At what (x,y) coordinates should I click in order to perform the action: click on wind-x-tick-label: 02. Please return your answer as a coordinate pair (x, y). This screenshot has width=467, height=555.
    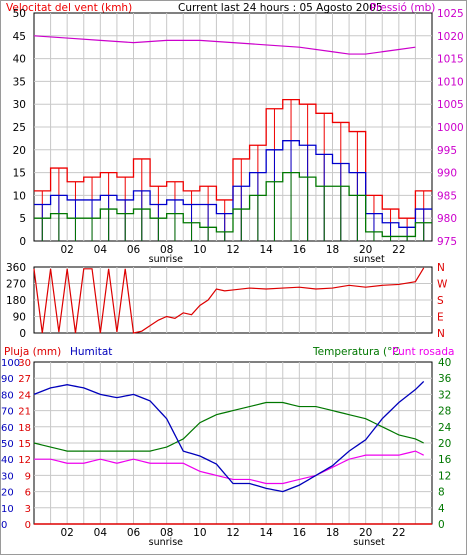
    Looking at the image, I should click on (66, 250).